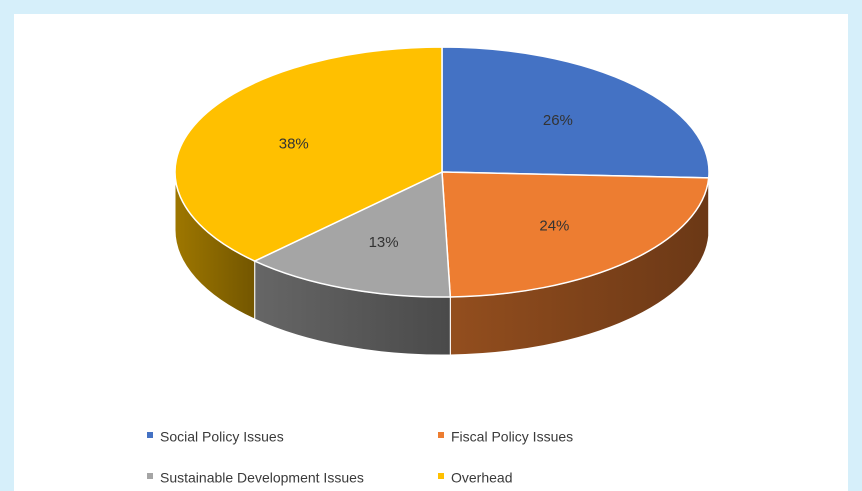  What do you see at coordinates (262, 478) in the screenshot?
I see `legend-label-2: Sustainable Development Issues` at bounding box center [262, 478].